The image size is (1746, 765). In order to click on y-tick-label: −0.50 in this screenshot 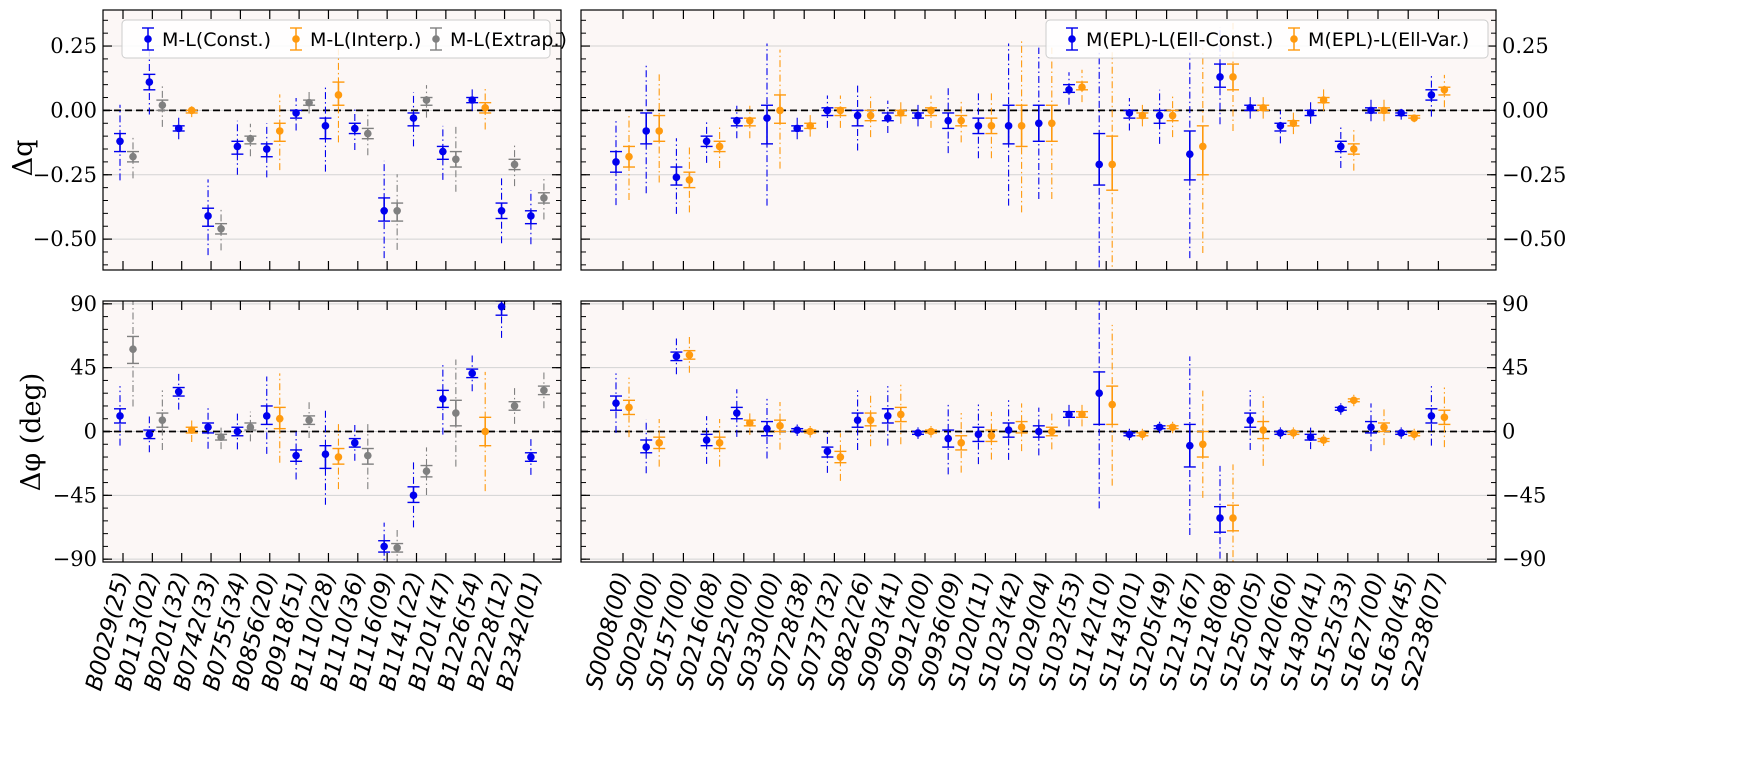, I will do `click(1534, 239)`.